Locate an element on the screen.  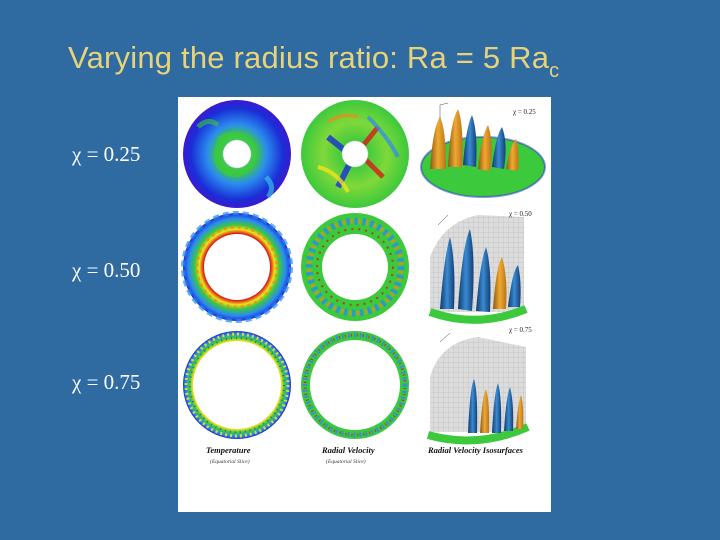
slide-title-subscript: c is located at coordinates (554, 71).